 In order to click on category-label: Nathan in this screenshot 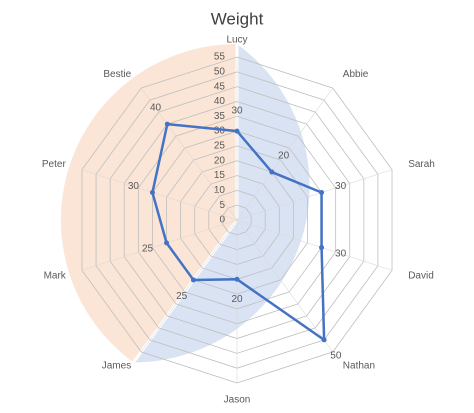, I will do `click(359, 365)`.